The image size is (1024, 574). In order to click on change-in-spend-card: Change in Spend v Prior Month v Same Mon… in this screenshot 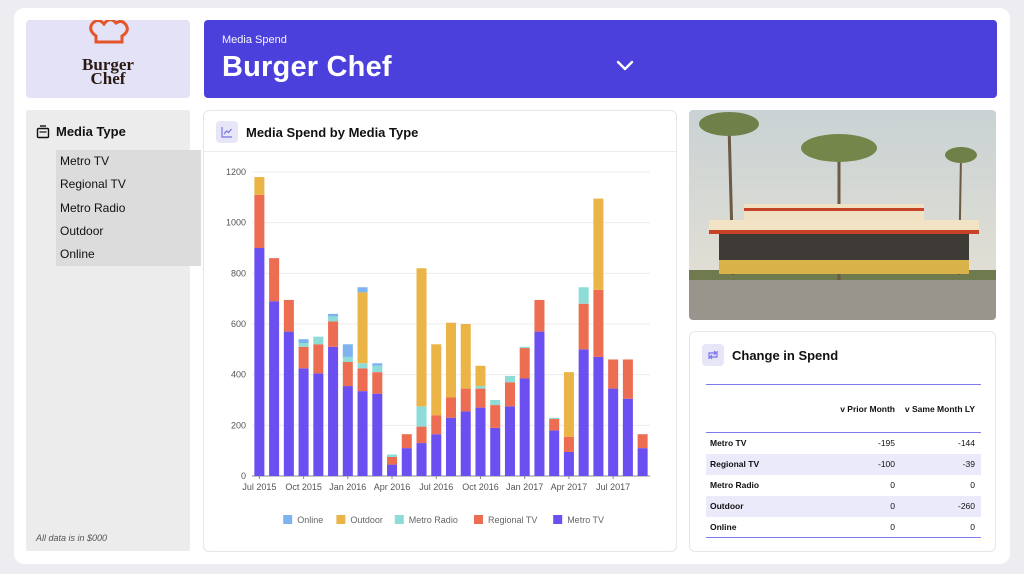, I will do `click(842, 441)`.